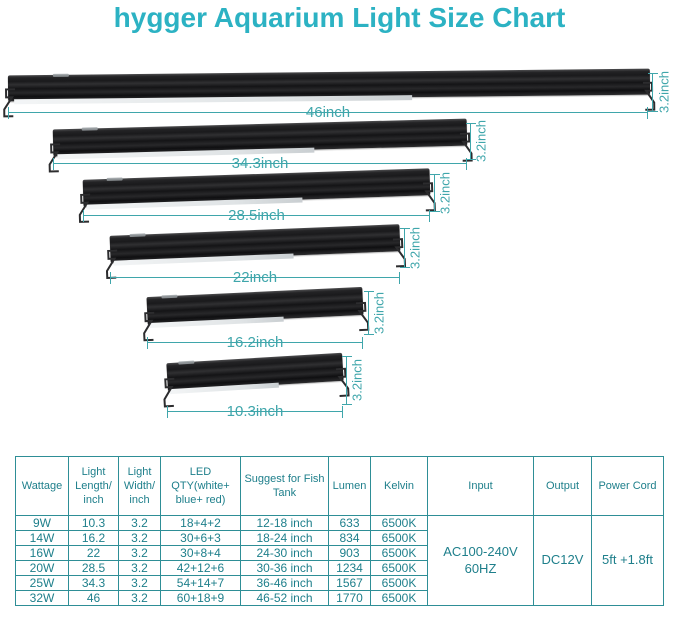 Image resolution: width=679 pixels, height=618 pixels. Describe the element at coordinates (349, 486) in the screenshot. I see `header-lumen: Lumen` at that location.